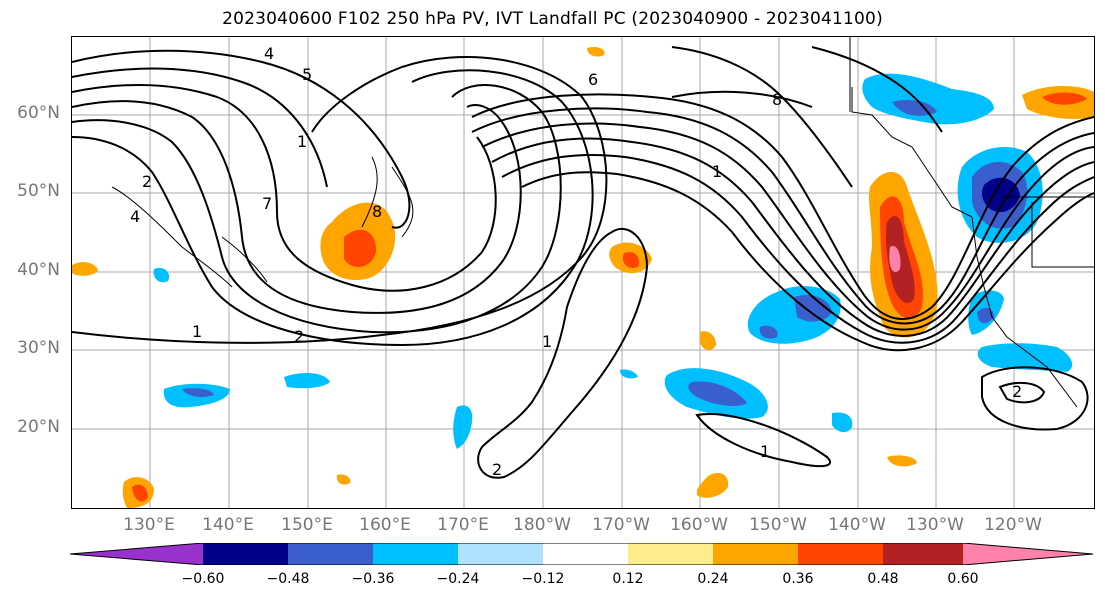  I want to click on colorbar, so click(582, 554).